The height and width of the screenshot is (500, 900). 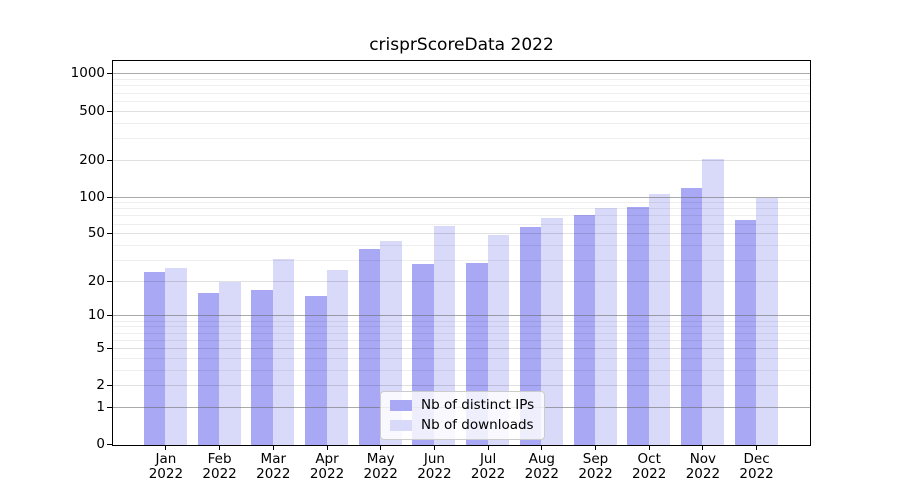 I want to click on x-tick-label-sep: Sep 2022, so click(x=595, y=466).